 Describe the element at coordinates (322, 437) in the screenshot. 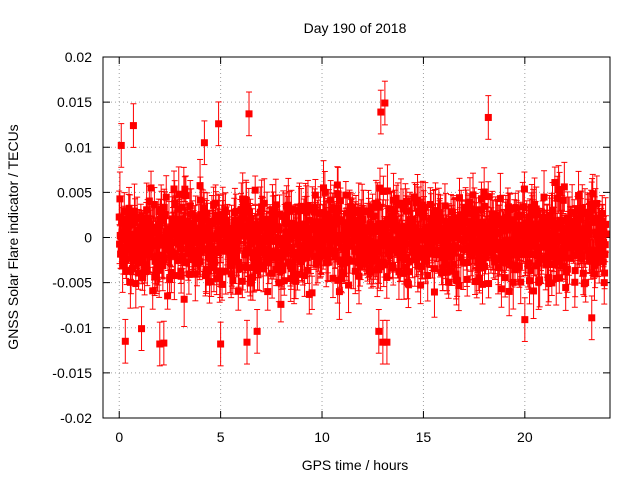

I see `x-tick-label: 10` at that location.